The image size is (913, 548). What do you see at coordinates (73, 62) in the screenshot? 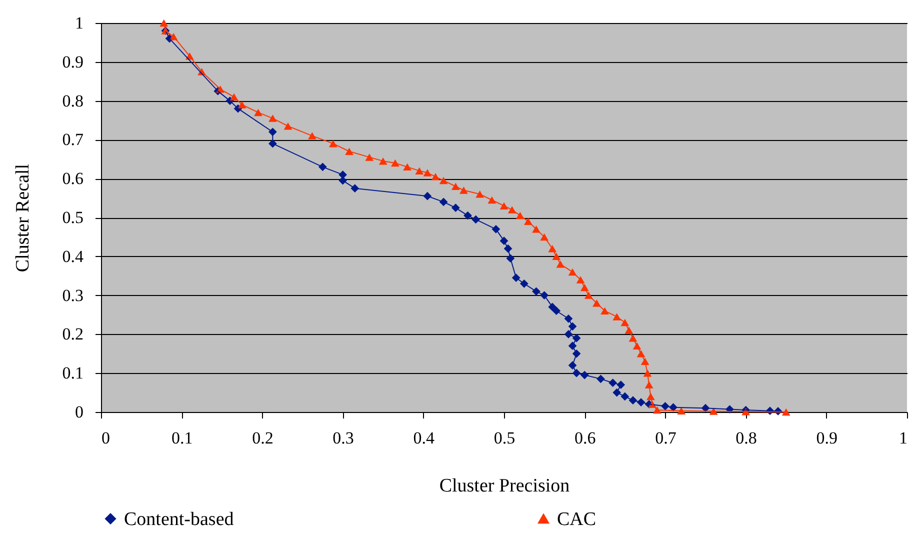
I see `y-tick-label: 0.9` at bounding box center [73, 62].